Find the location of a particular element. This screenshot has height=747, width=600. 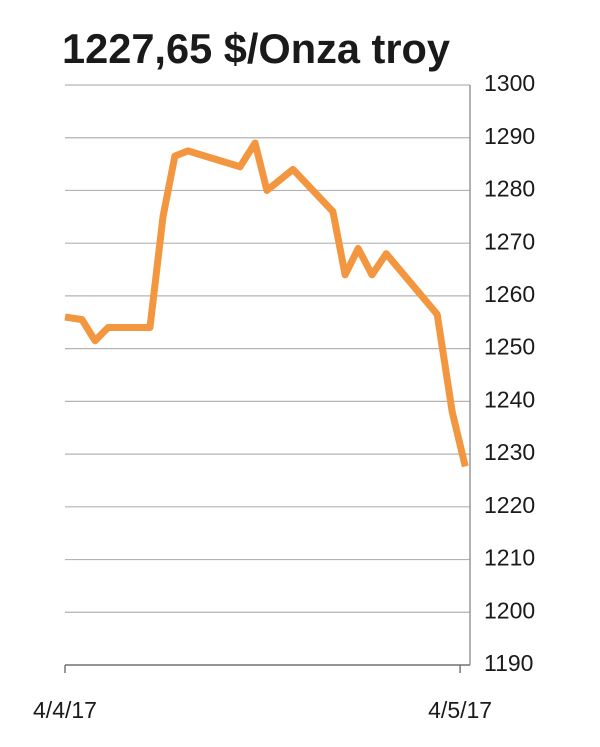

y-tick-label: 1210 is located at coordinates (509, 558).